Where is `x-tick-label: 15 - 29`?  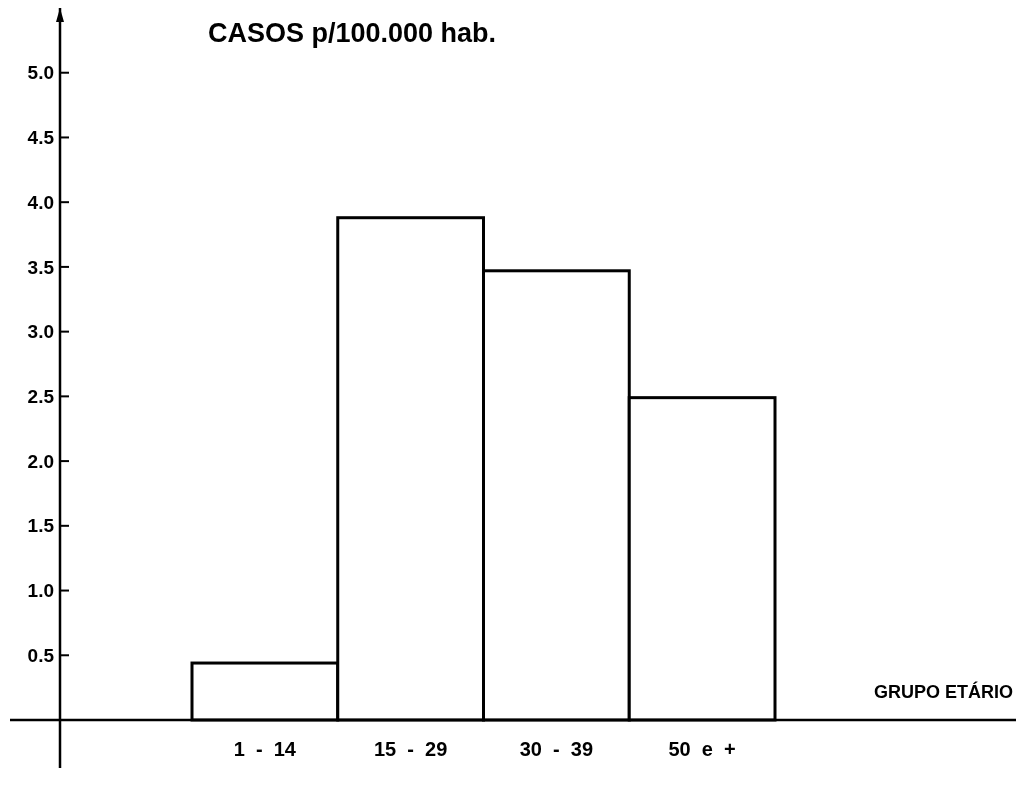
x-tick-label: 15 - 29 is located at coordinates (410, 749).